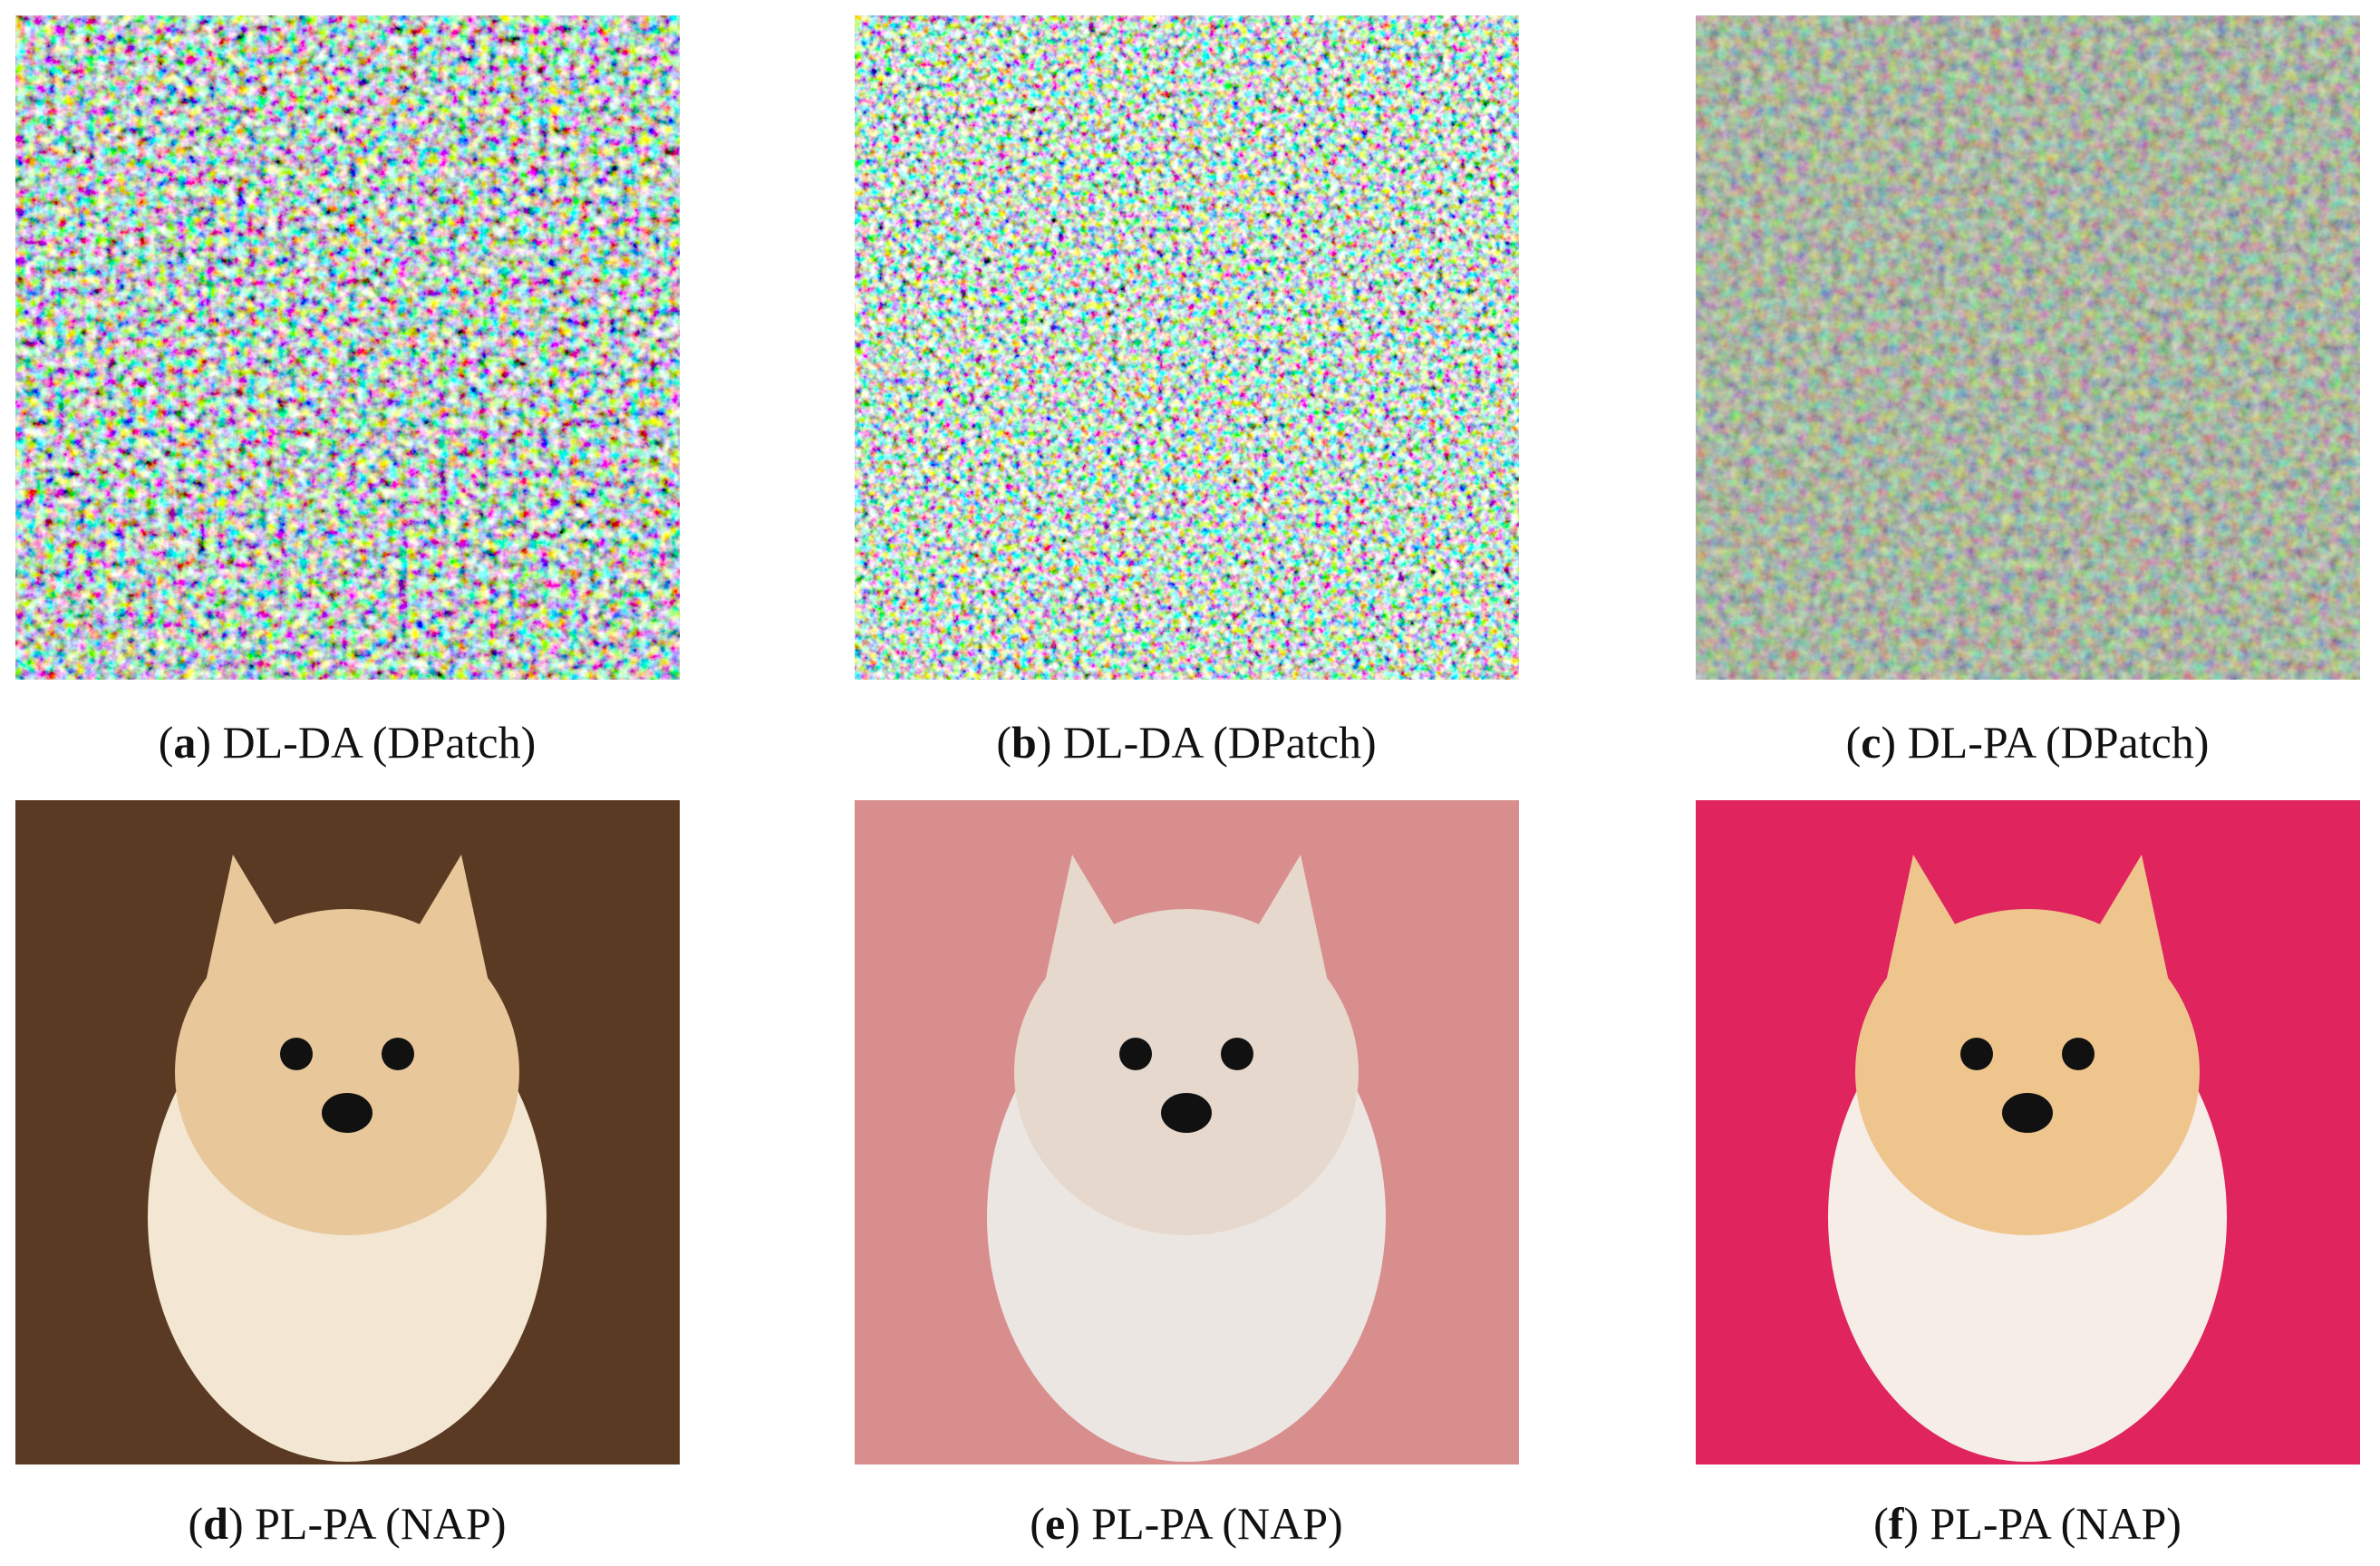  What do you see at coordinates (185, 742) in the screenshot?
I see `caption-letter: a` at bounding box center [185, 742].